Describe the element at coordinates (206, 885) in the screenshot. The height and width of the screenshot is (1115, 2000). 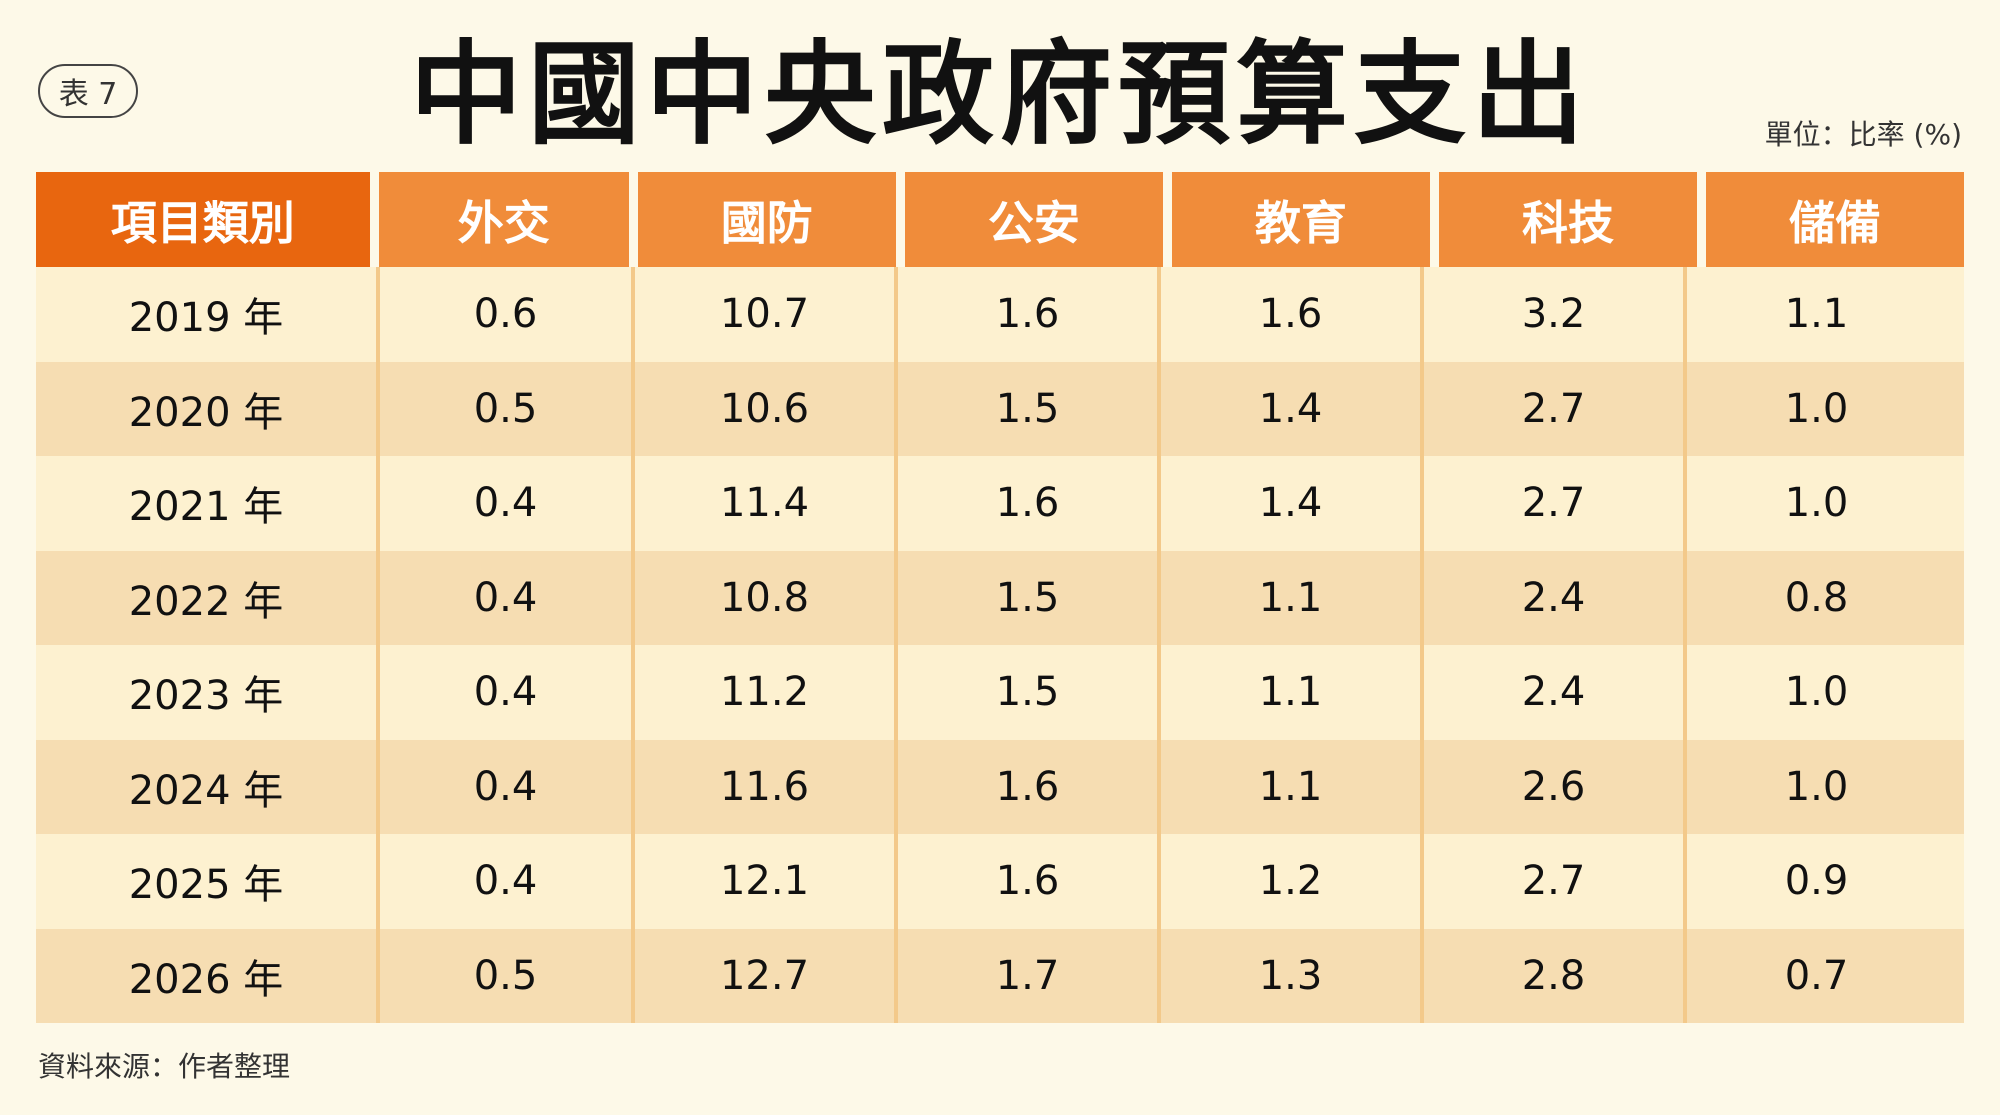
I see `row-year-label: 2025 年` at that location.